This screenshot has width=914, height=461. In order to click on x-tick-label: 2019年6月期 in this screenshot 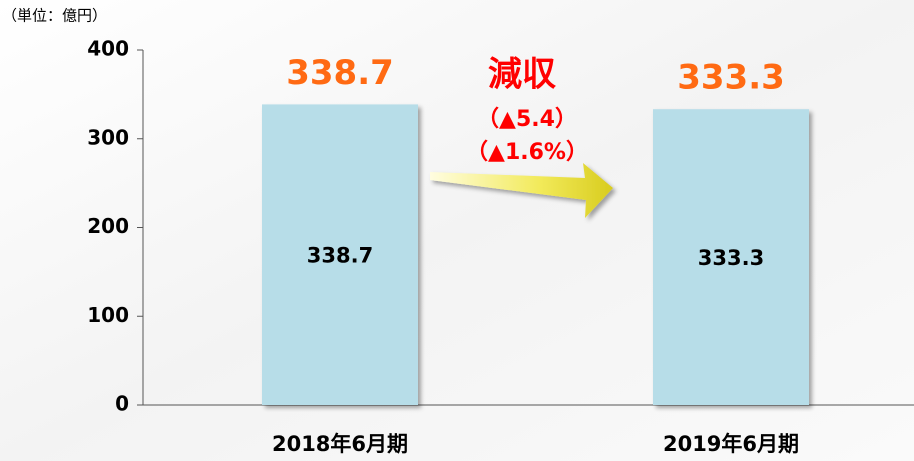, I will do `click(731, 444)`.